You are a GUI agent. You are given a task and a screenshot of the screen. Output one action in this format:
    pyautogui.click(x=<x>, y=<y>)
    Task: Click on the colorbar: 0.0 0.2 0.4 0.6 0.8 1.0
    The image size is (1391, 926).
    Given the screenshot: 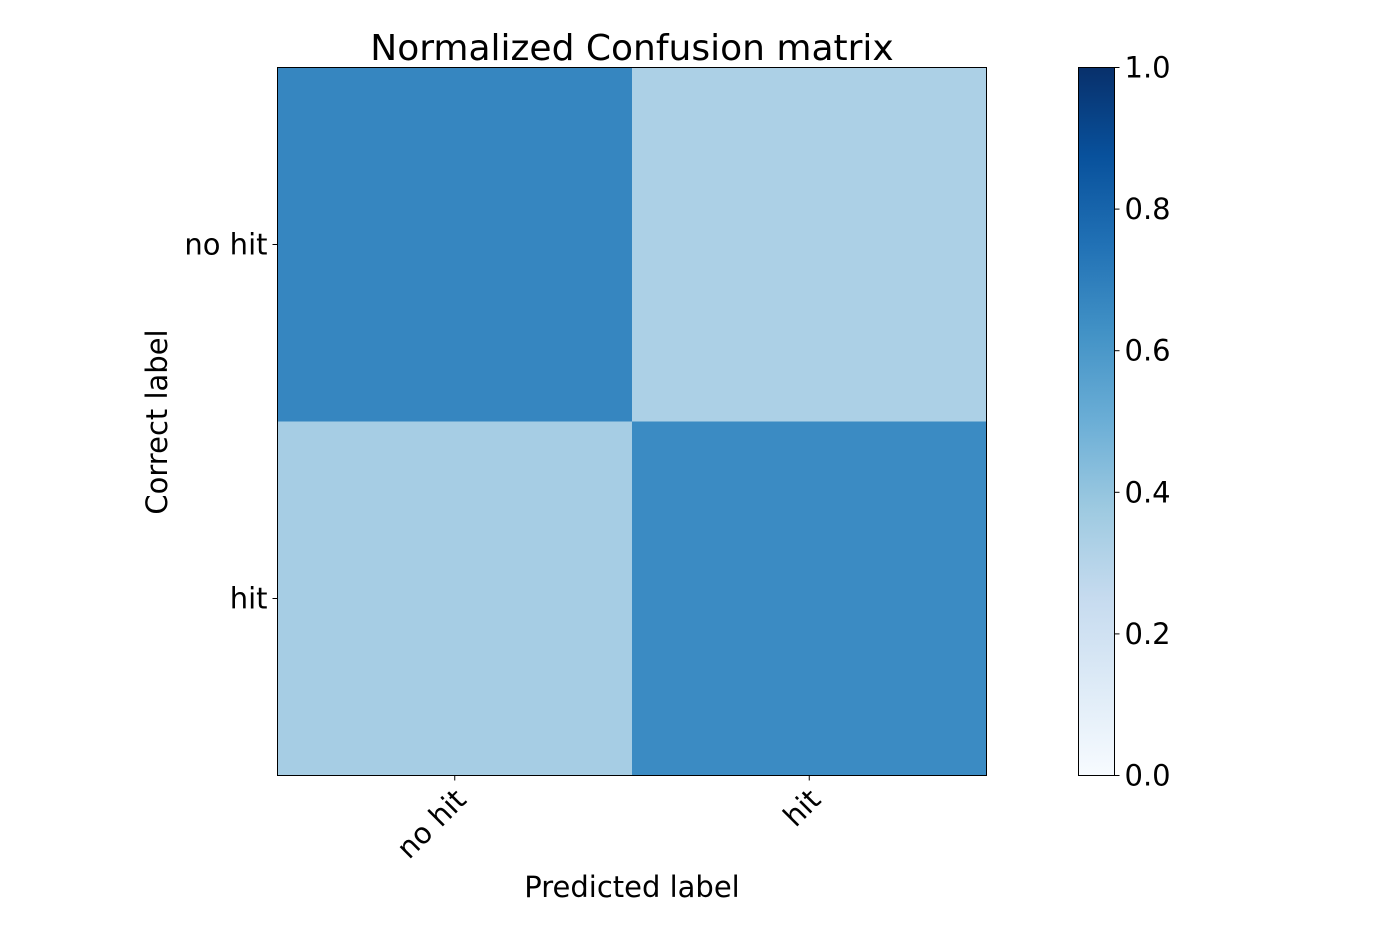 What is the action you would take?
    pyautogui.click(x=1124, y=422)
    